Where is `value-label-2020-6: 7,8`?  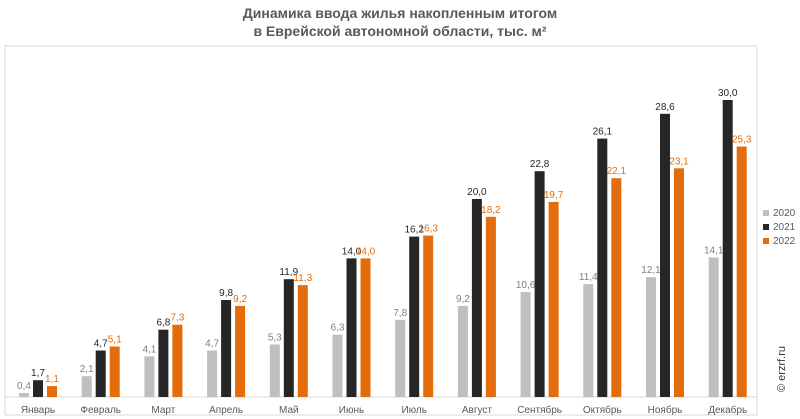 value-label-2020-6: 7,8 is located at coordinates (400, 313).